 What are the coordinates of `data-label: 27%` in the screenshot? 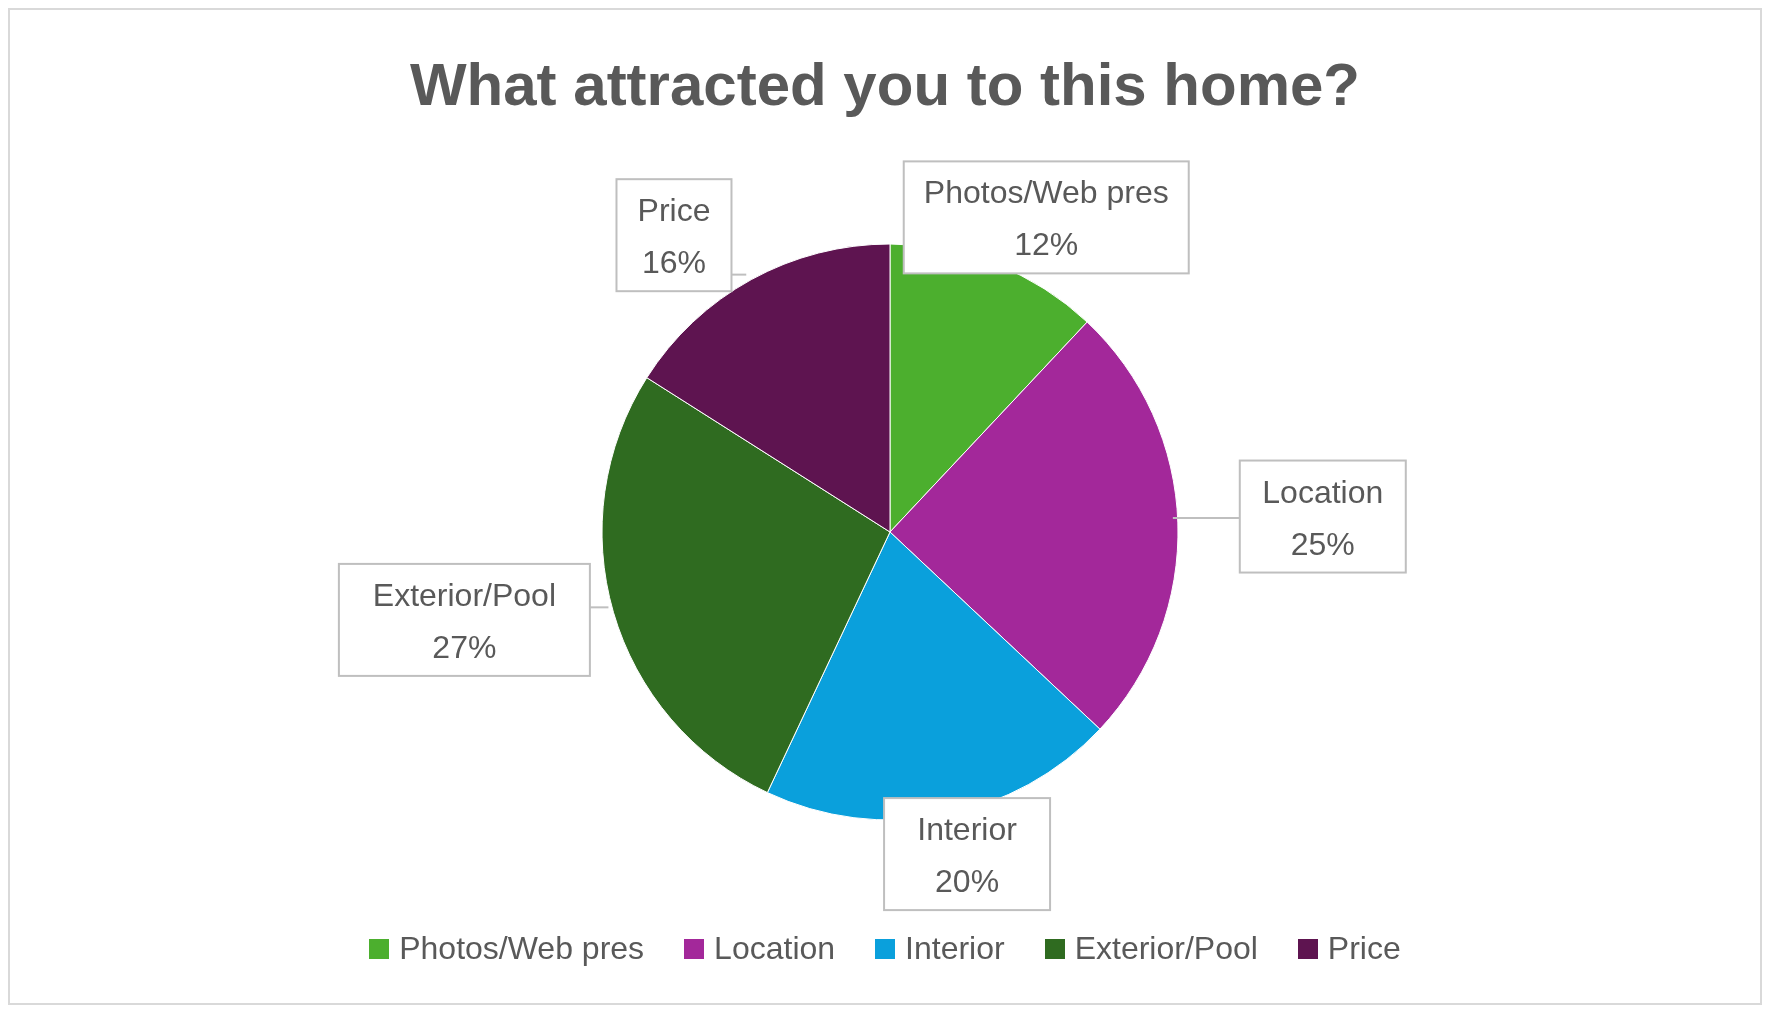 It's located at (464, 646).